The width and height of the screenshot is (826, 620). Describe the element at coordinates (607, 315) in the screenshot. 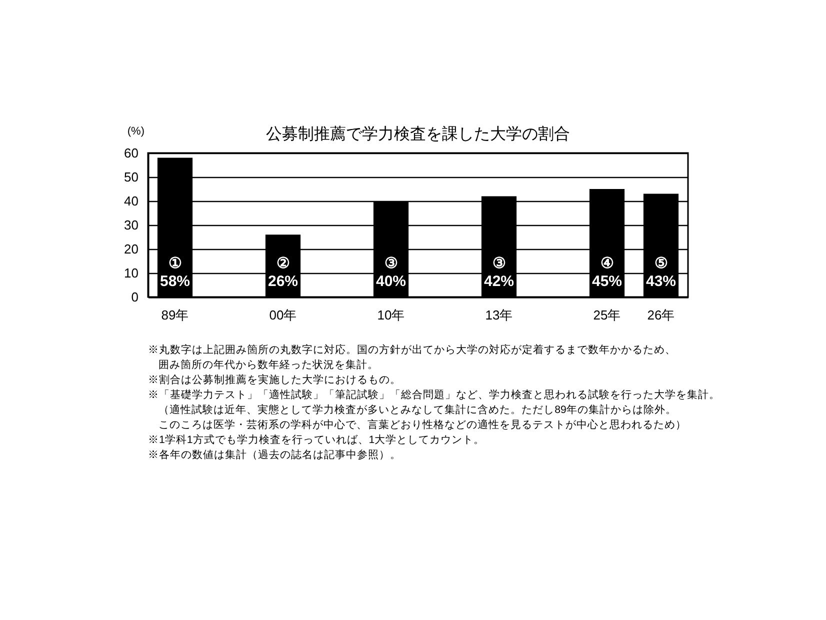

I see `x-tick-label: 25年` at that location.